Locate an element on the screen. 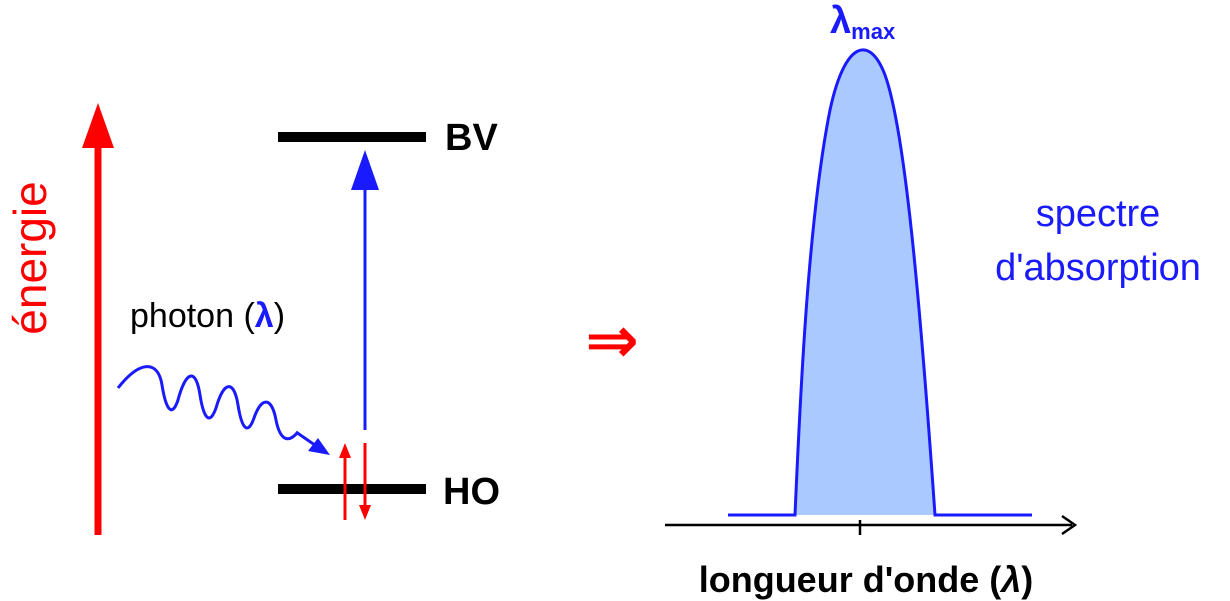 The width and height of the screenshot is (1230, 601). photon-label-lambda: λ is located at coordinates (264, 316).